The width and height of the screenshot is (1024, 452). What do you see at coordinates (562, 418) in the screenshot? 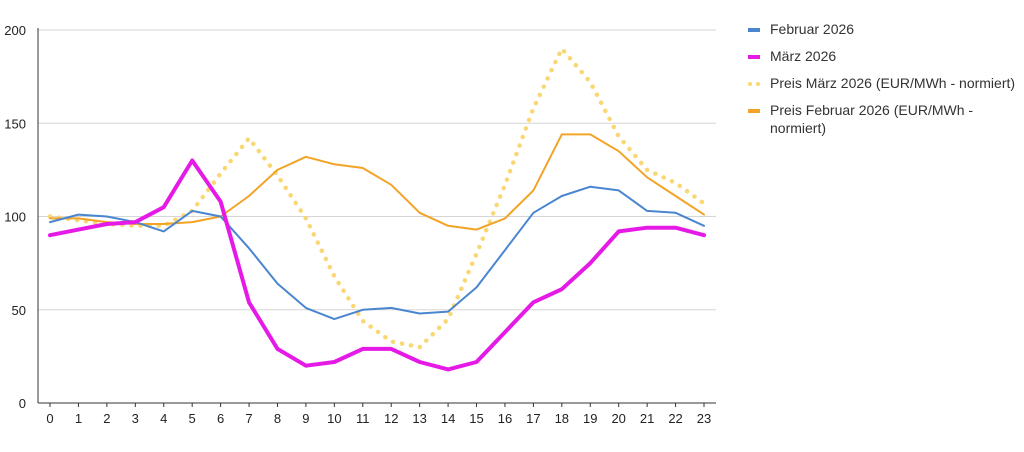
I see `x-tick-label: 18` at bounding box center [562, 418].